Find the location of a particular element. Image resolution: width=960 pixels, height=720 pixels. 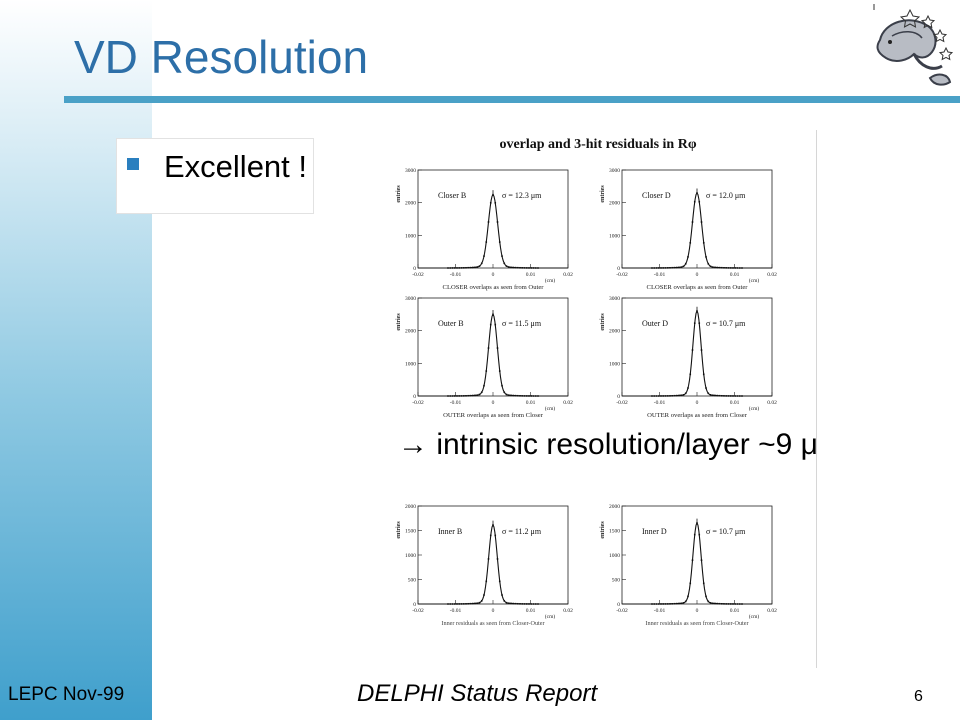

x-tick-label: -0.01 is located at coordinates (660, 275).